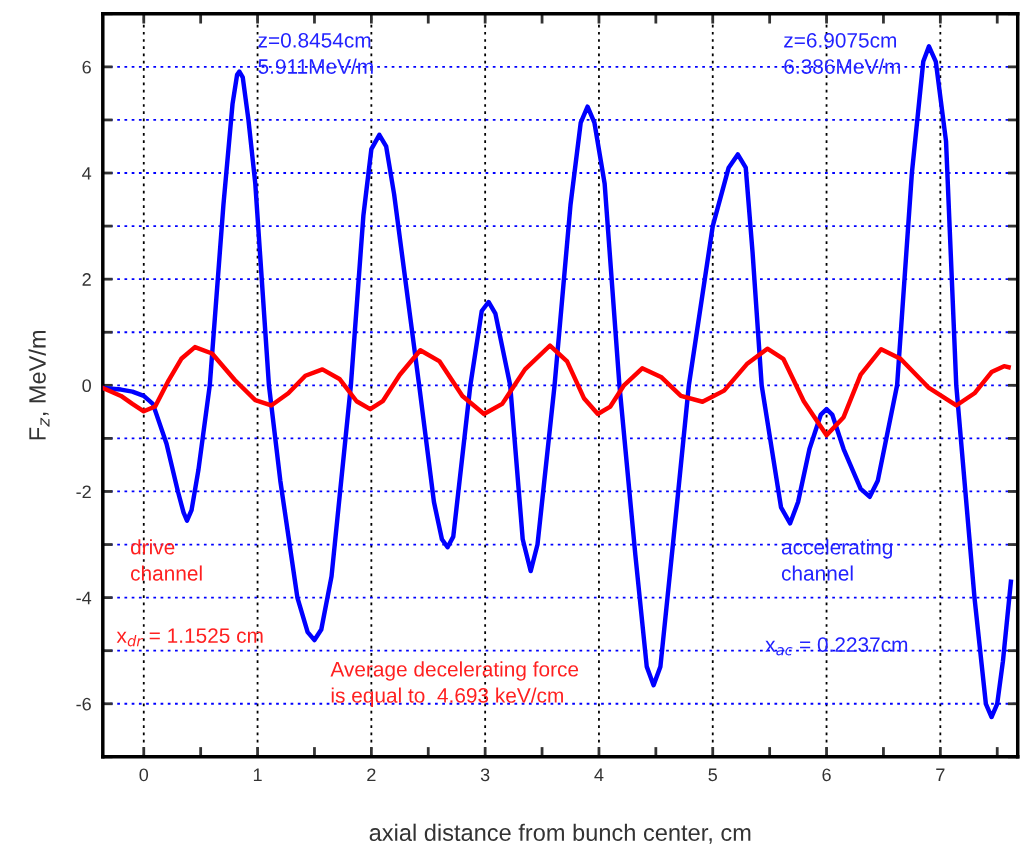 This screenshot has height=862, width=1028. I want to click on y-tick-label: -2, so click(83, 492).